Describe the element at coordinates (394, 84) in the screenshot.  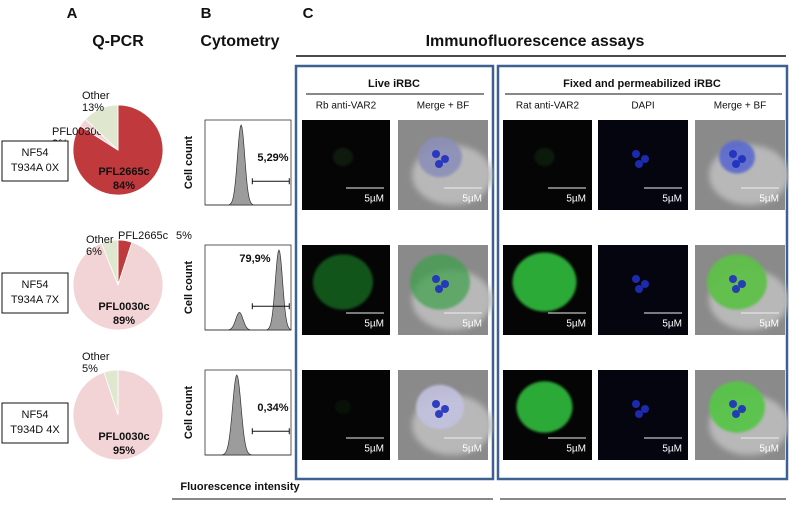
I see `group-title: Live iRBC` at that location.